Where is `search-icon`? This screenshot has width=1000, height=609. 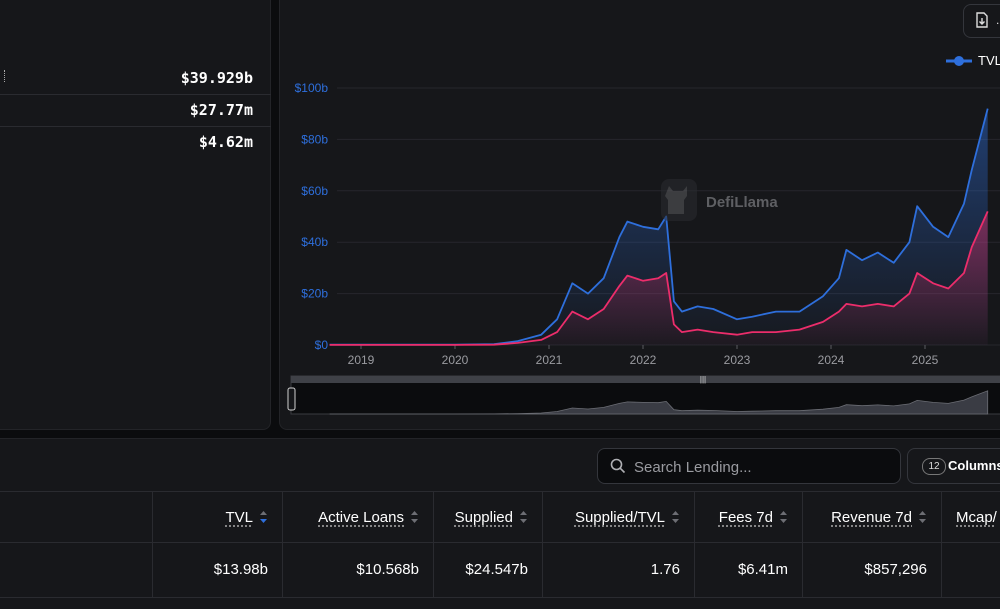 search-icon is located at coordinates (618, 466).